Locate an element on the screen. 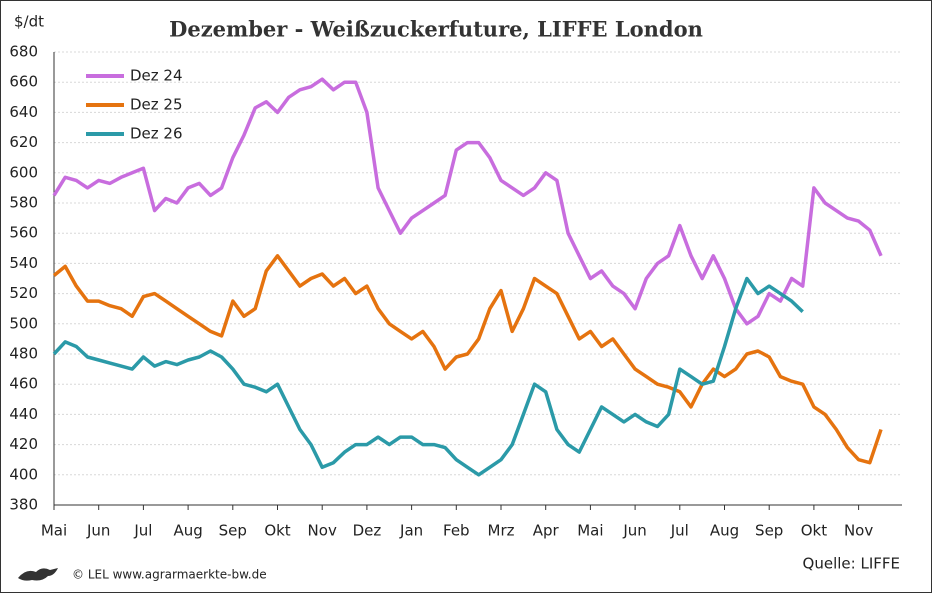  y-tick-label: 440 is located at coordinates (23, 414).